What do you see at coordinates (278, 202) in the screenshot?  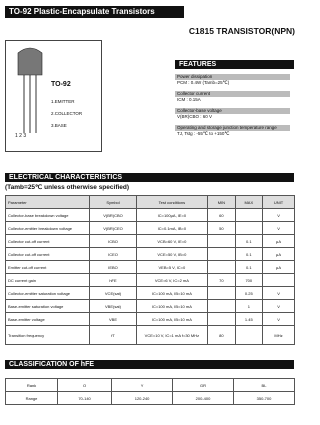 I see `header-cell: UNIT` at bounding box center [278, 202].